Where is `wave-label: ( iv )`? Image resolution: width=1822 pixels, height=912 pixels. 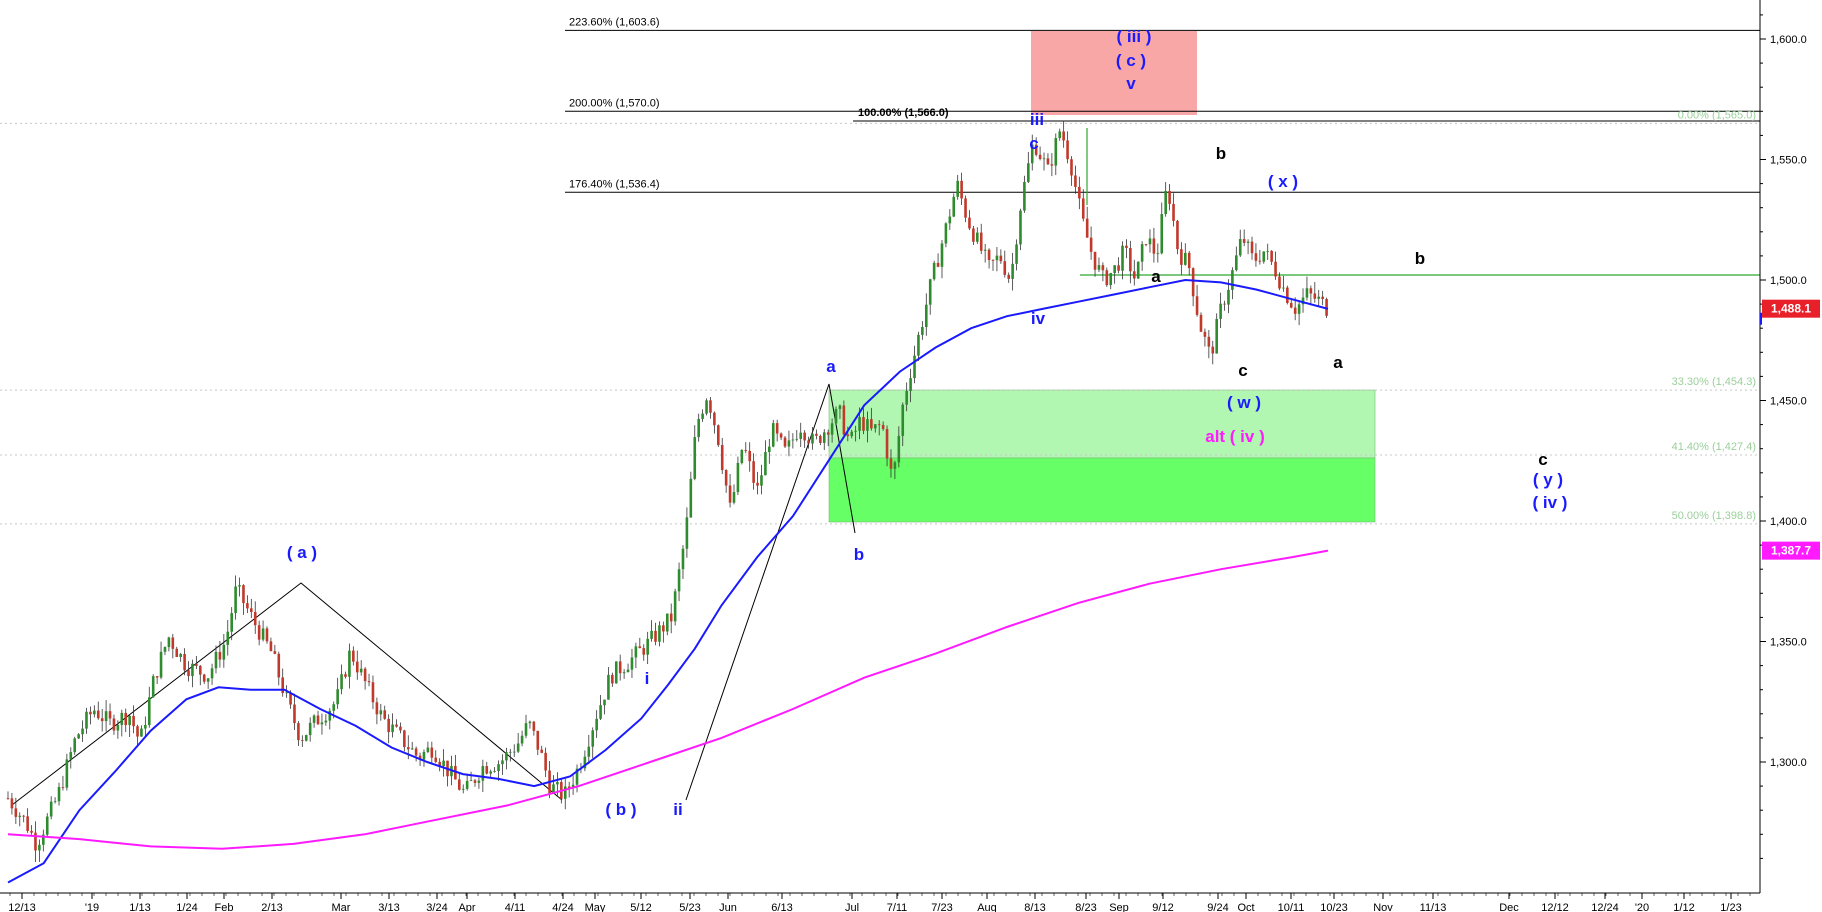
wave-label: ( iv ) is located at coordinates (1550, 502).